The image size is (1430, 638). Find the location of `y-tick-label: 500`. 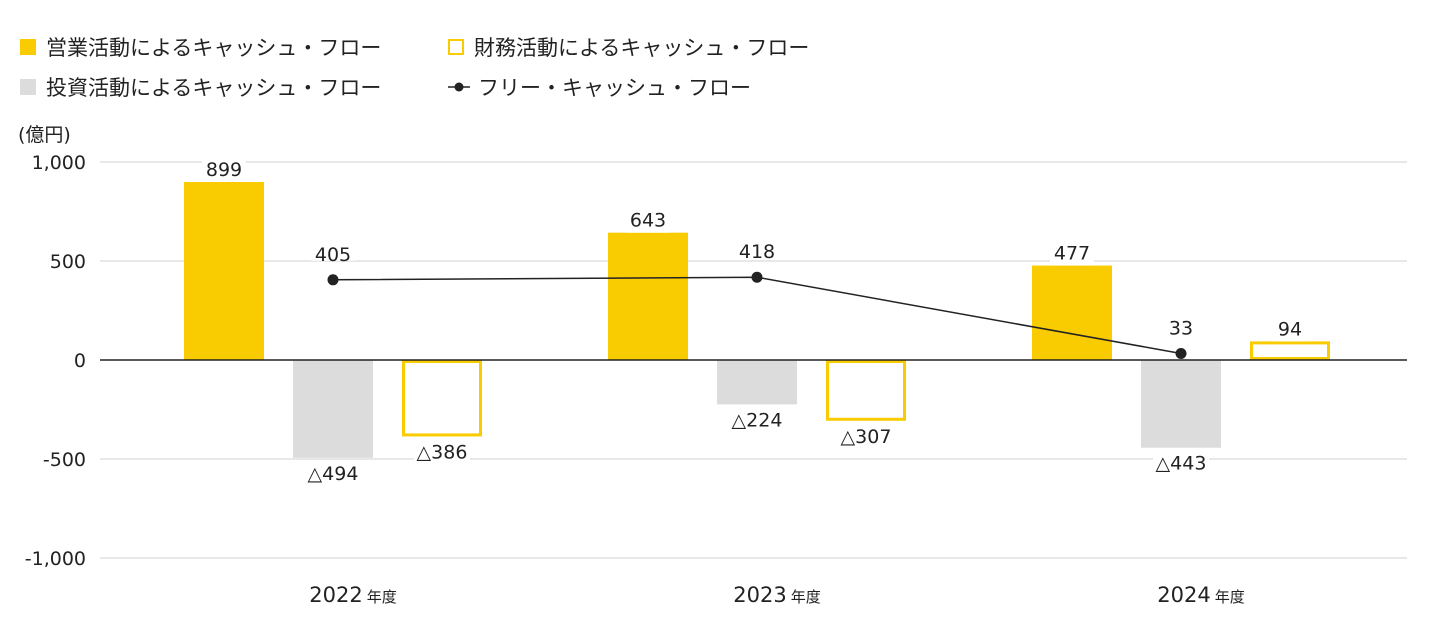

y-tick-label: 500 is located at coordinates (68, 262).